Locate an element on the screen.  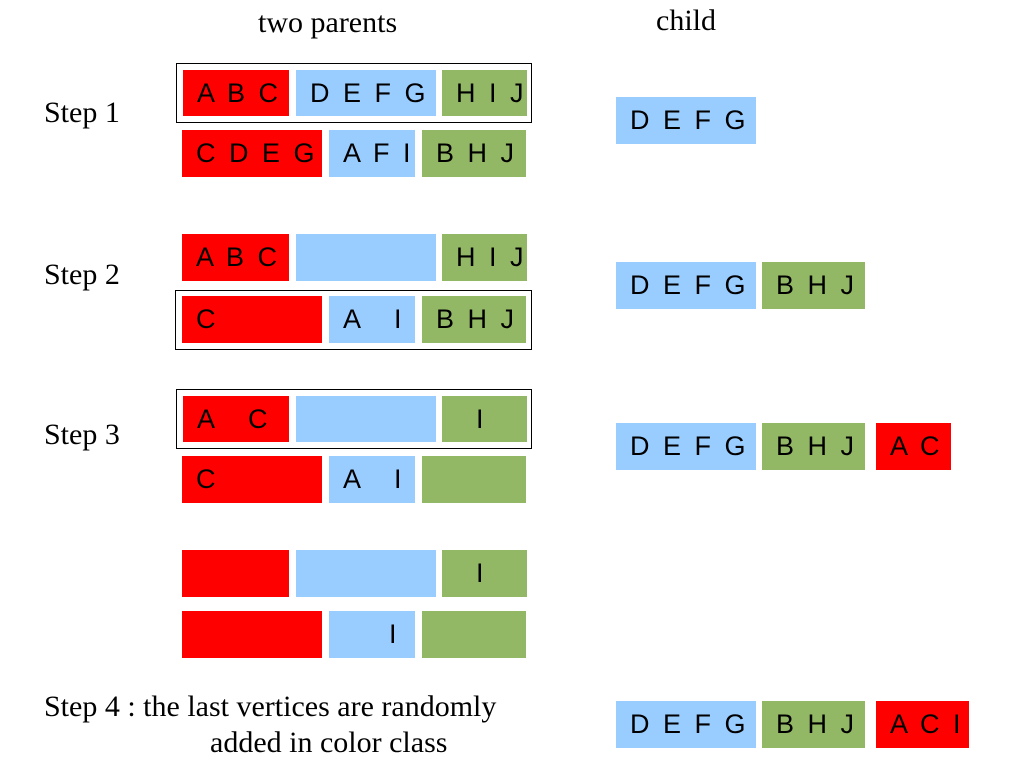
step-3-parent-2-green-class is located at coordinates (474, 479).